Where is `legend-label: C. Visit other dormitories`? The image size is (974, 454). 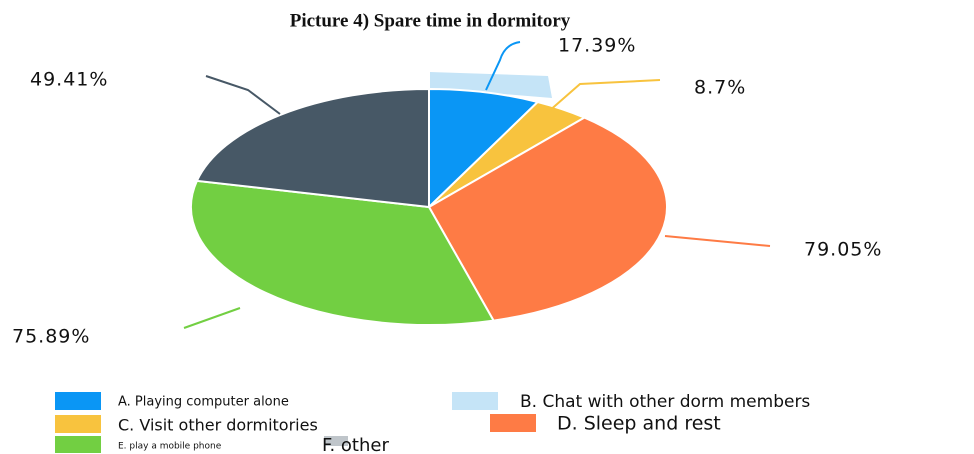 legend-label: C. Visit other dormitories is located at coordinates (218, 425).